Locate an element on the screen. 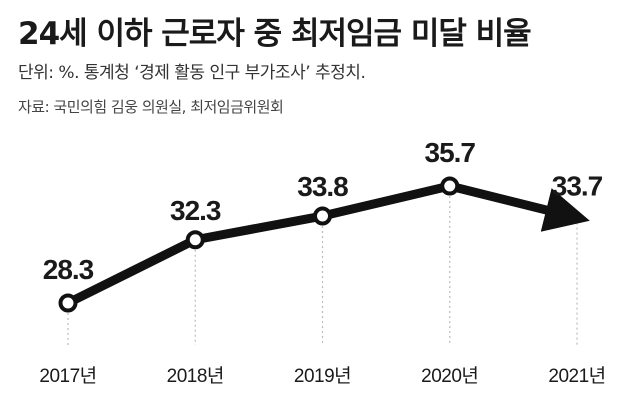  x-tick-label: 2019년 is located at coordinates (322, 376).